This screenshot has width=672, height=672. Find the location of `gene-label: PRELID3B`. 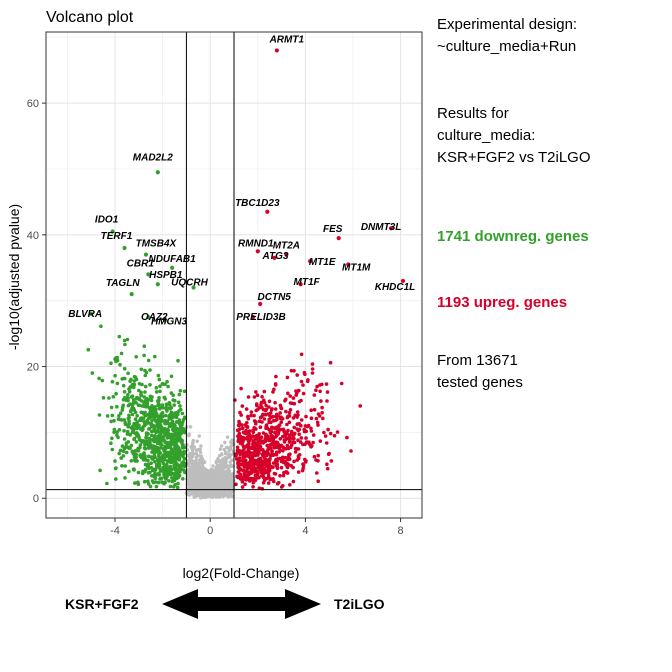

gene-label: PRELID3B is located at coordinates (260, 317).